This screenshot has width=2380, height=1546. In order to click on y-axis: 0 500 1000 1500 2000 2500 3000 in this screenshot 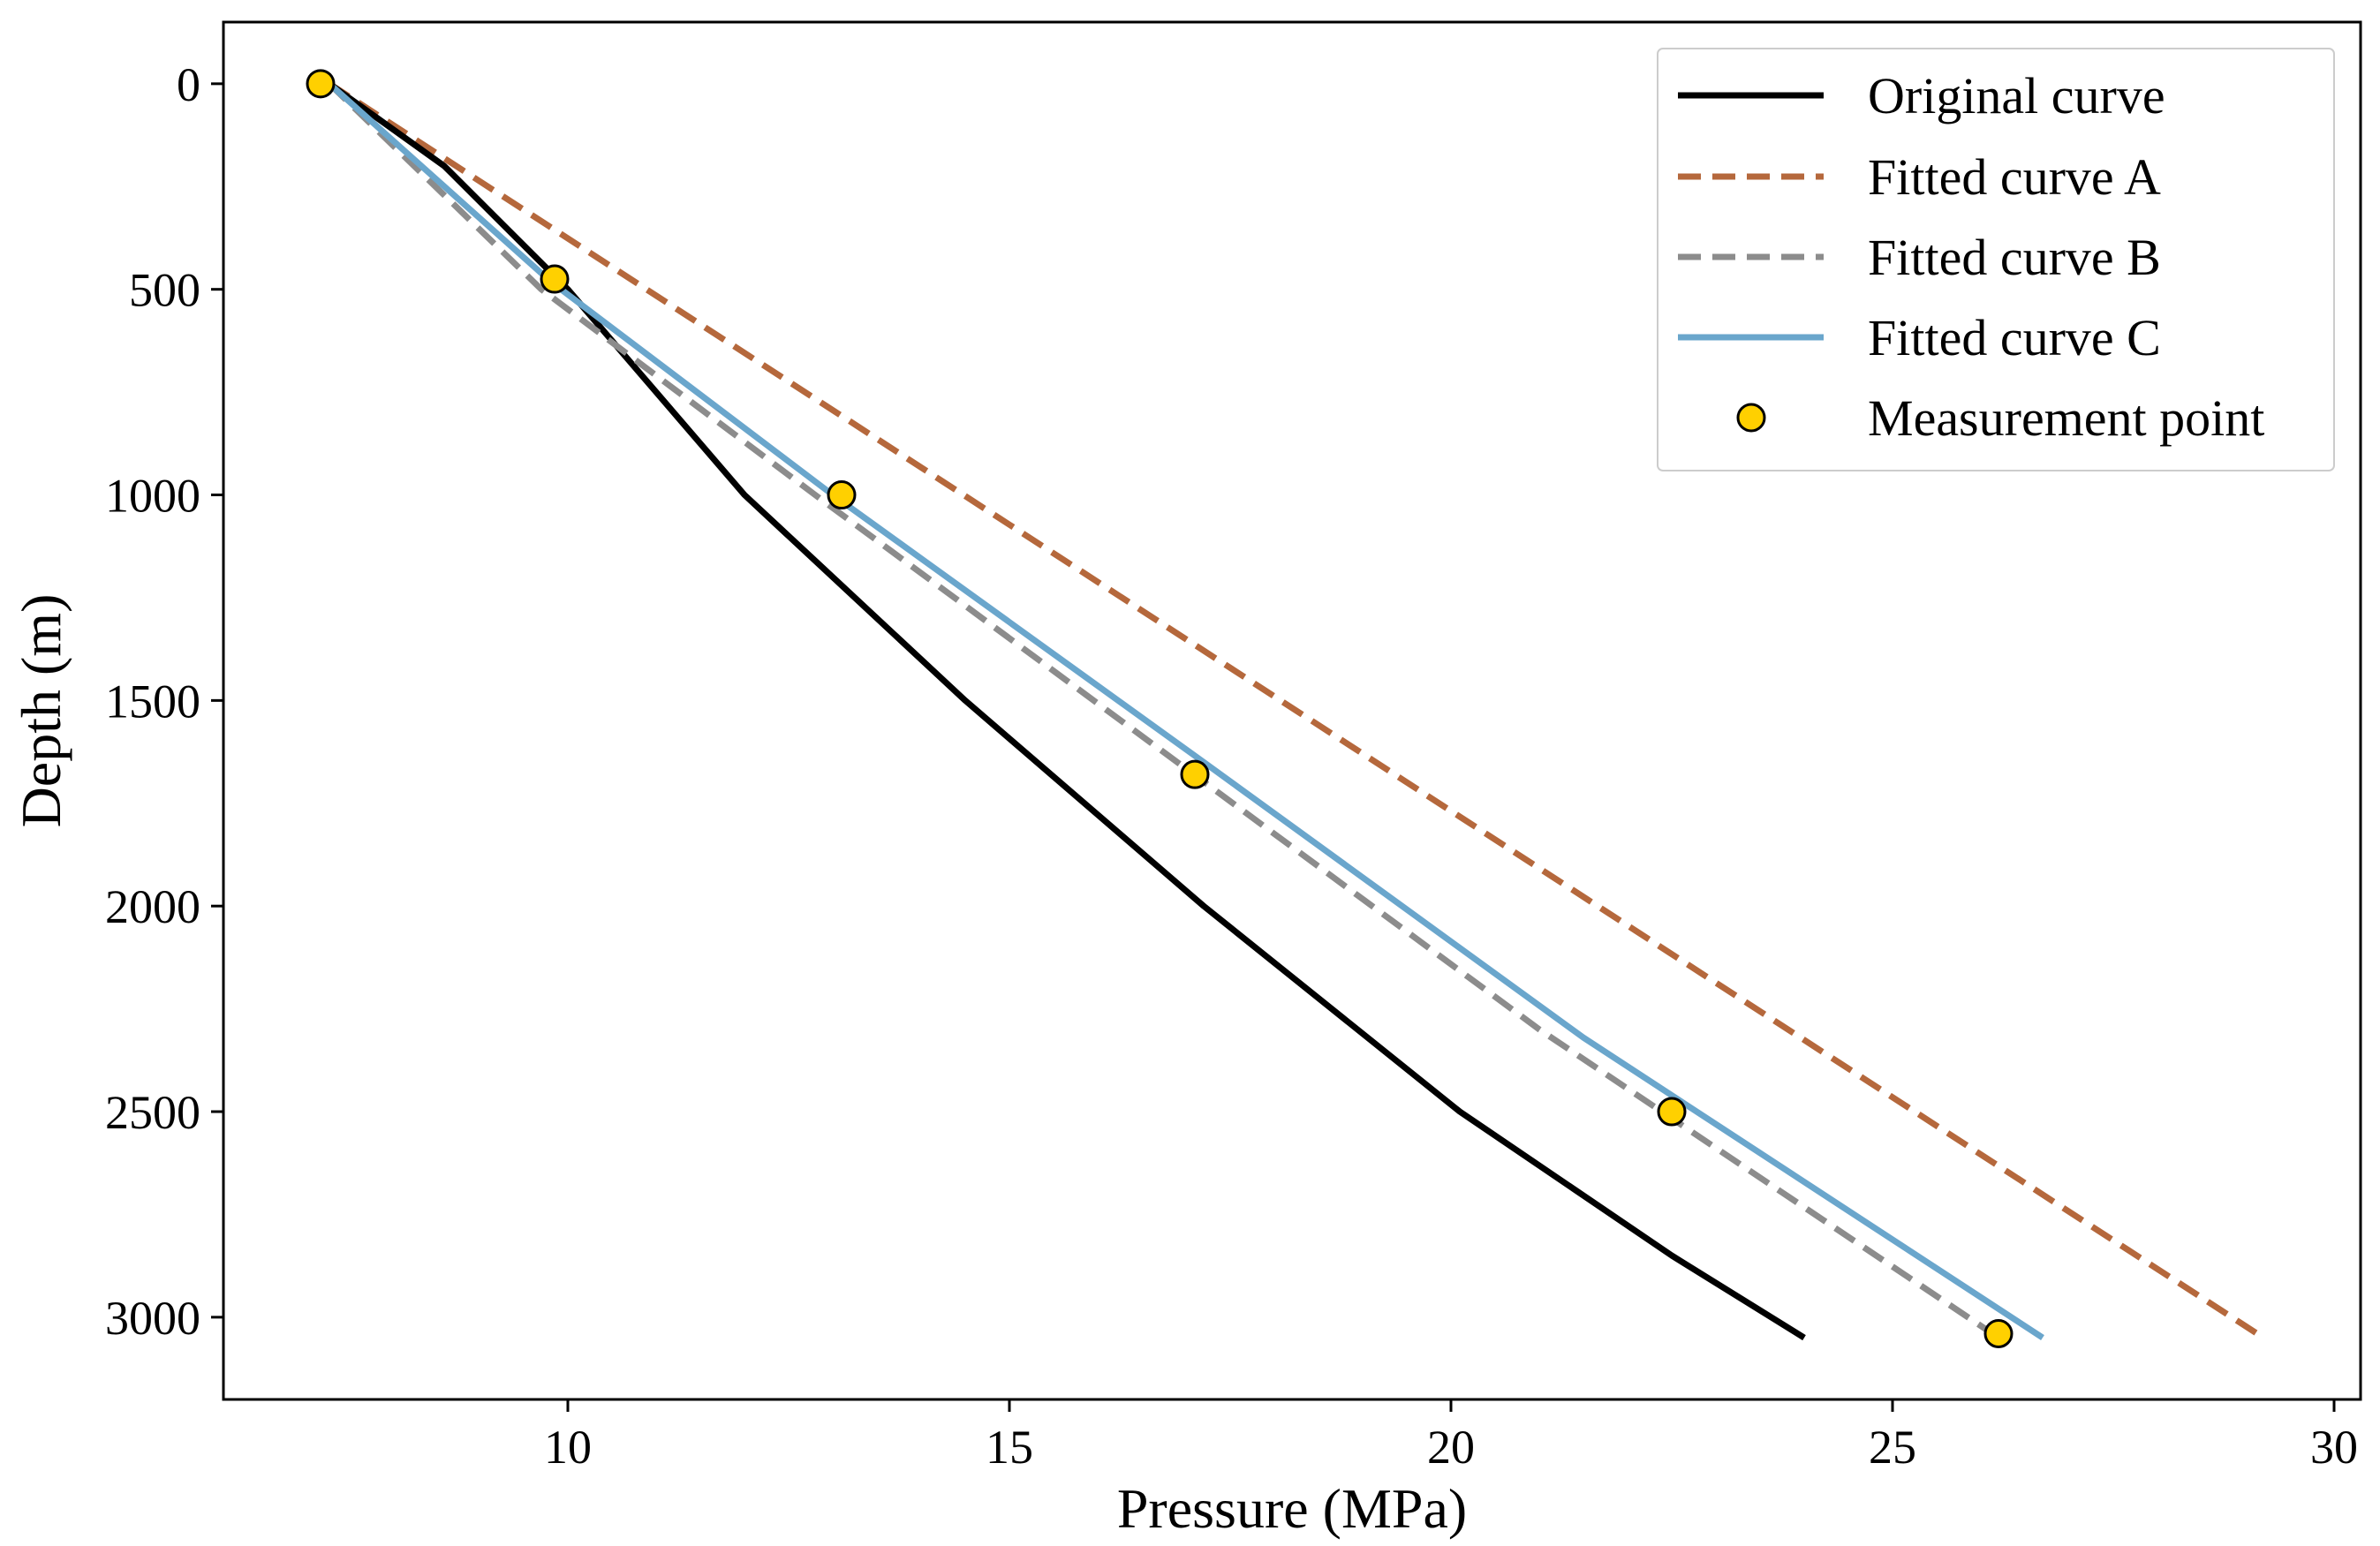, I will do `click(164, 701)`.